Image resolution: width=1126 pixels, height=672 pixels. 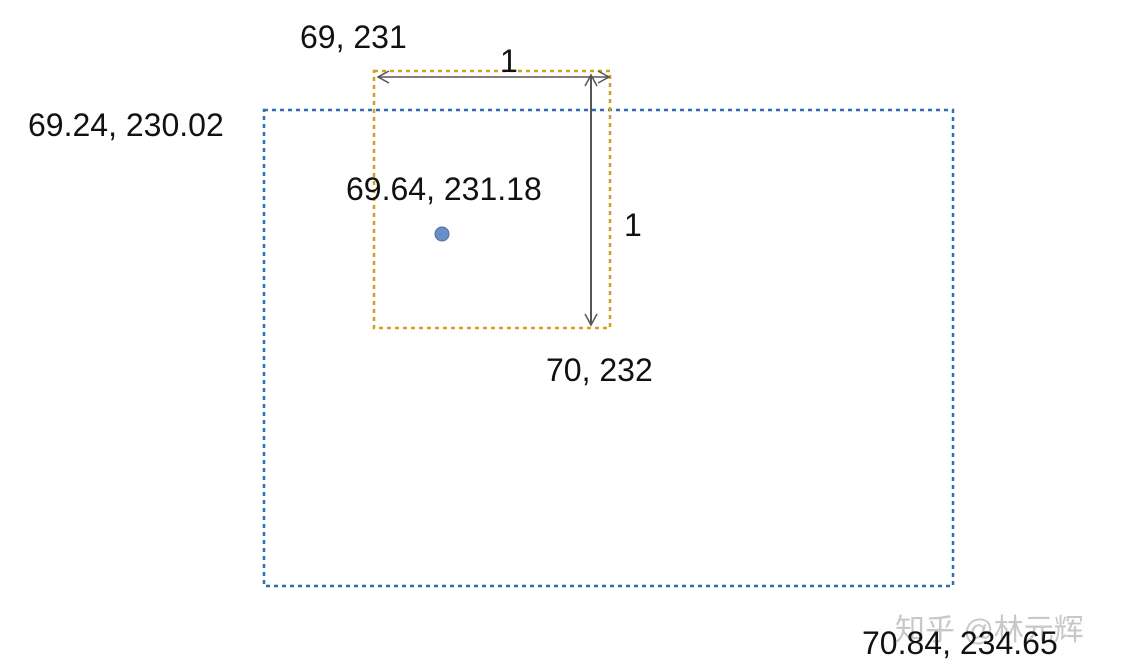 What do you see at coordinates (989, 630) in the screenshot?
I see `watermark-text: 知乎 @林元辉` at bounding box center [989, 630].